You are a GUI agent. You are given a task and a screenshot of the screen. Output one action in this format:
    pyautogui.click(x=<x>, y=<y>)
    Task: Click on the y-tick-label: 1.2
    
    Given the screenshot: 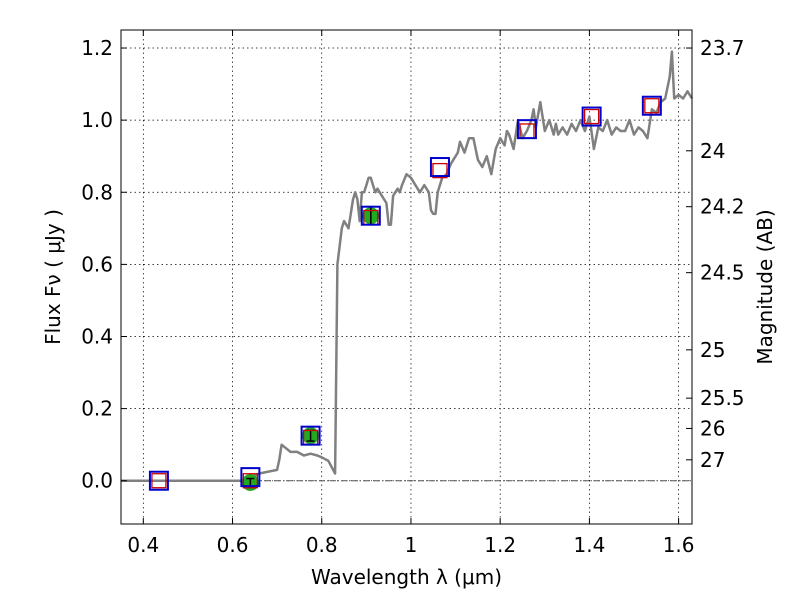 What is the action you would take?
    pyautogui.click(x=97, y=48)
    